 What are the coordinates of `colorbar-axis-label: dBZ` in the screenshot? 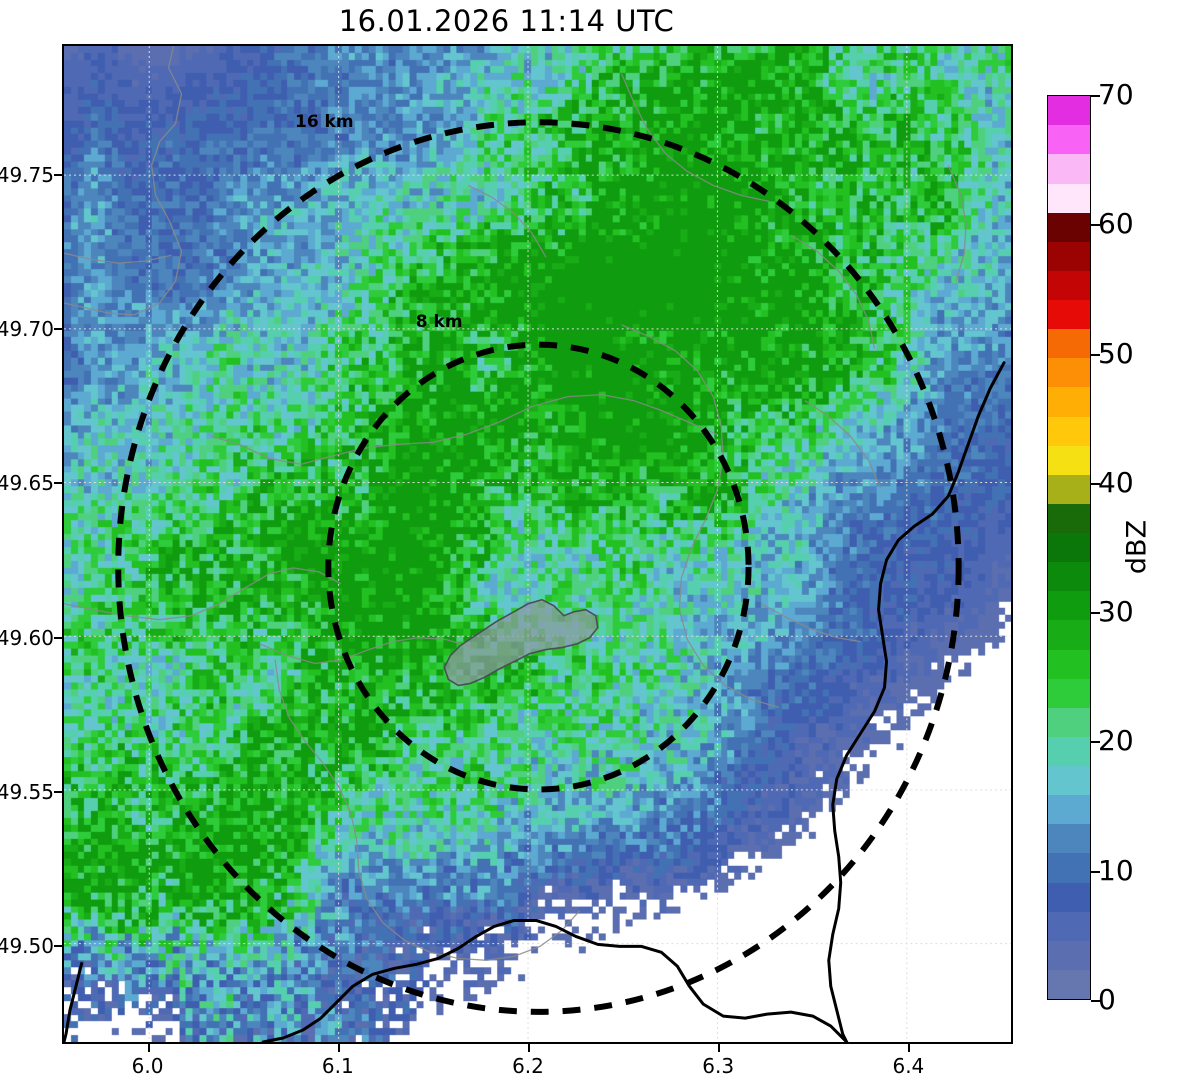 It's located at (1137, 547).